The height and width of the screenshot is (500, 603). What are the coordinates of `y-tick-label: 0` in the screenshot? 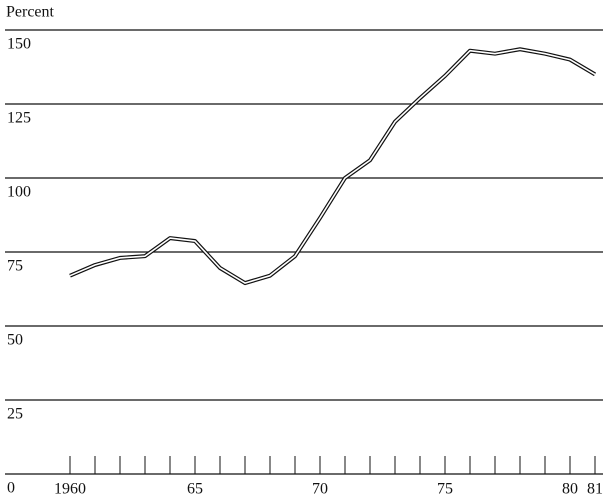 It's located at (11, 488).